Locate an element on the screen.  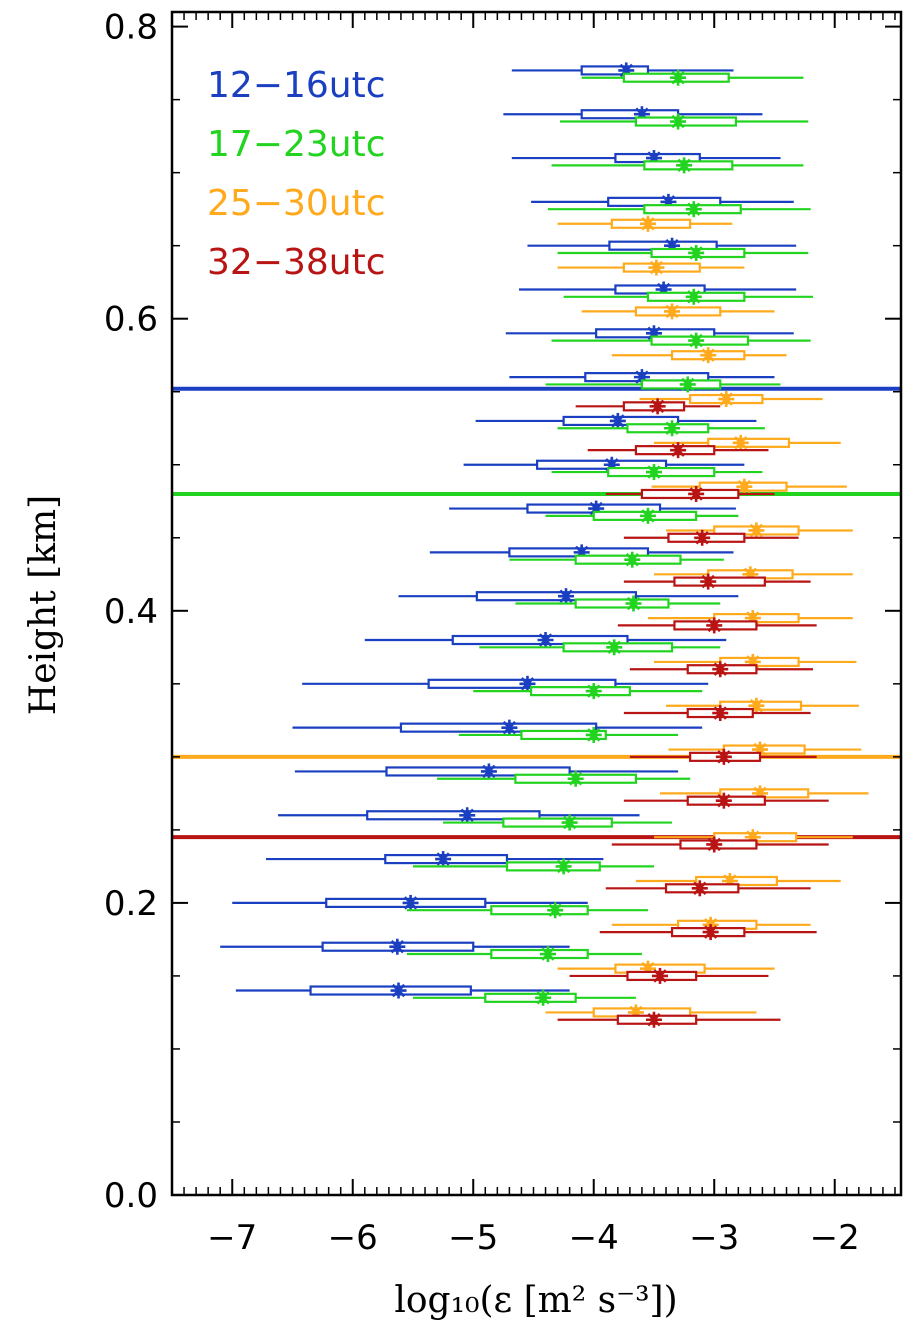
legend: 12−16utc 17−23utc 25−30utc 32−38utc is located at coordinates (296, 174).